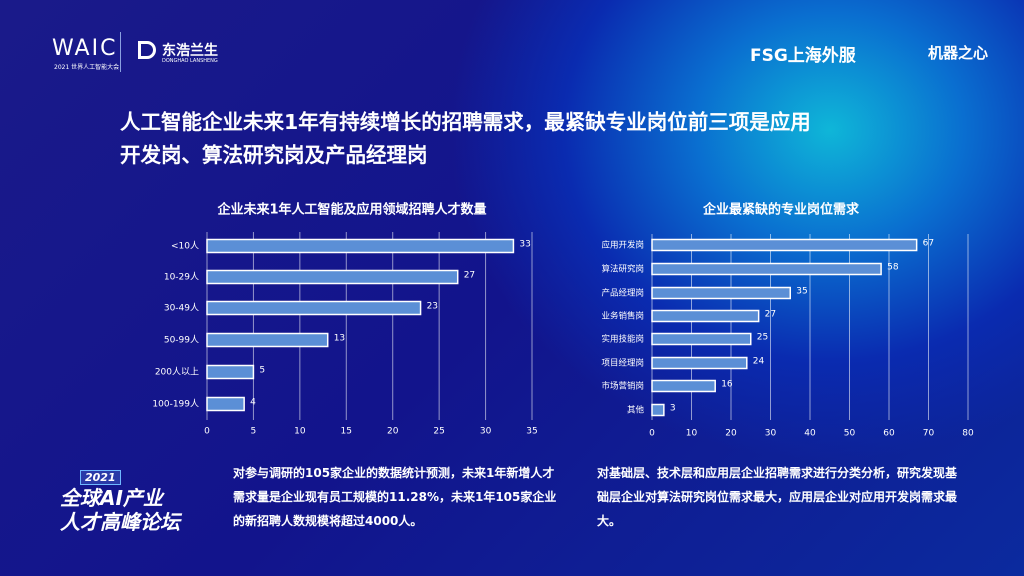 Image resolution: width=1024 pixels, height=576 pixels. Describe the element at coordinates (622, 269) in the screenshot. I see `y-tick-label: 算法研究岗` at that location.